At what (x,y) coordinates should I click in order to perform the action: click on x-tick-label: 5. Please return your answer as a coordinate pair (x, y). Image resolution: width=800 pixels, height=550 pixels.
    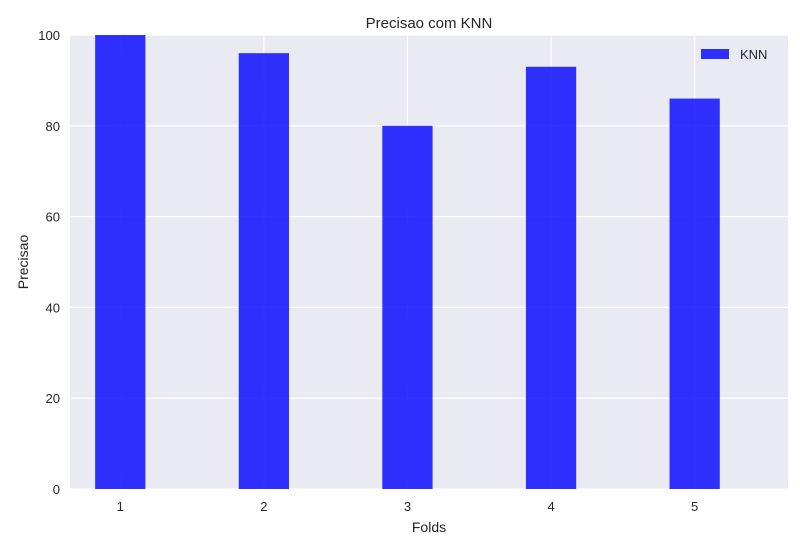
    Looking at the image, I should click on (694, 506).